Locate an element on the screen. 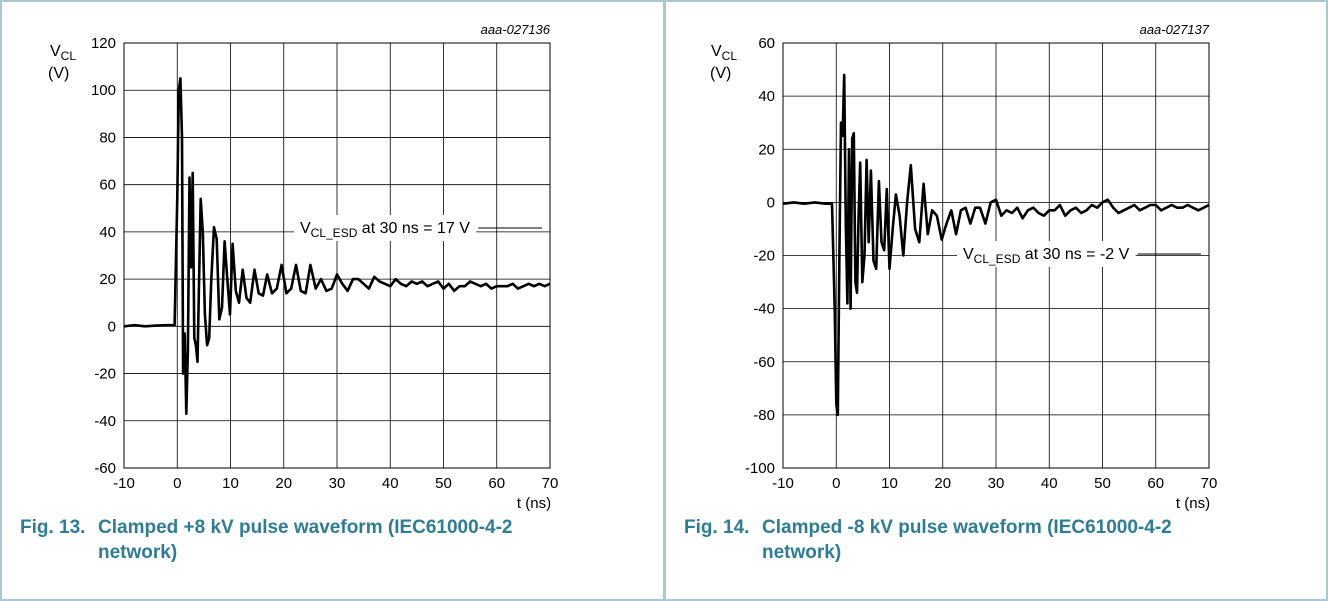 Image resolution: width=1328 pixels, height=601 pixels. figure-number: Fig. 13. is located at coordinates (53, 527).